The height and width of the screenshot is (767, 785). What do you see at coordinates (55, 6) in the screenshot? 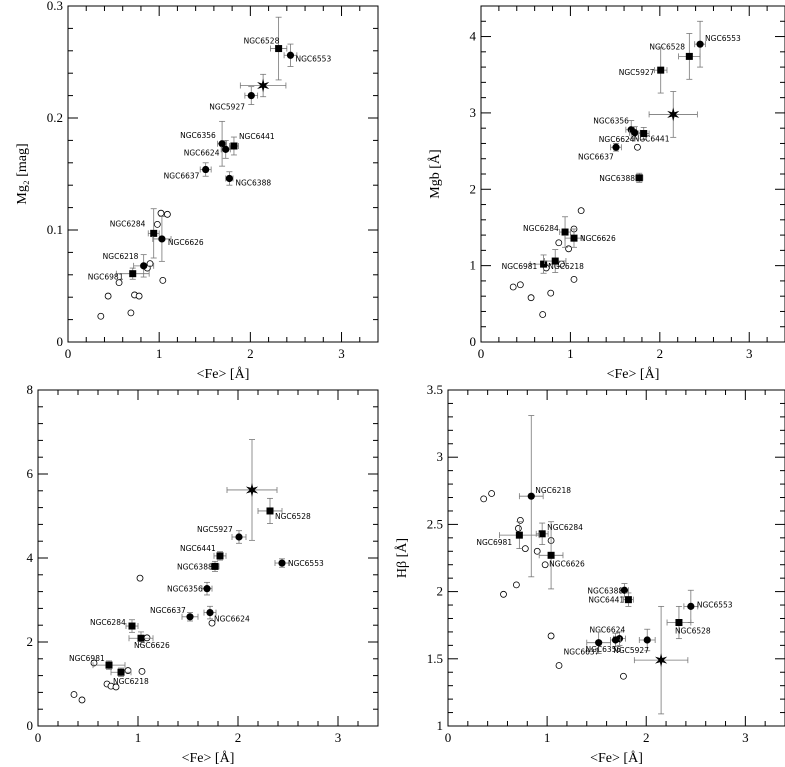
I see `y-tick-label: 0.3` at bounding box center [55, 6].